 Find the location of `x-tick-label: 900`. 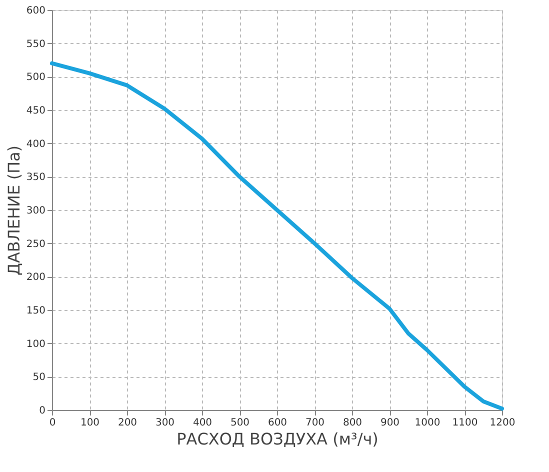

x-tick-label: 900 is located at coordinates (390, 423).